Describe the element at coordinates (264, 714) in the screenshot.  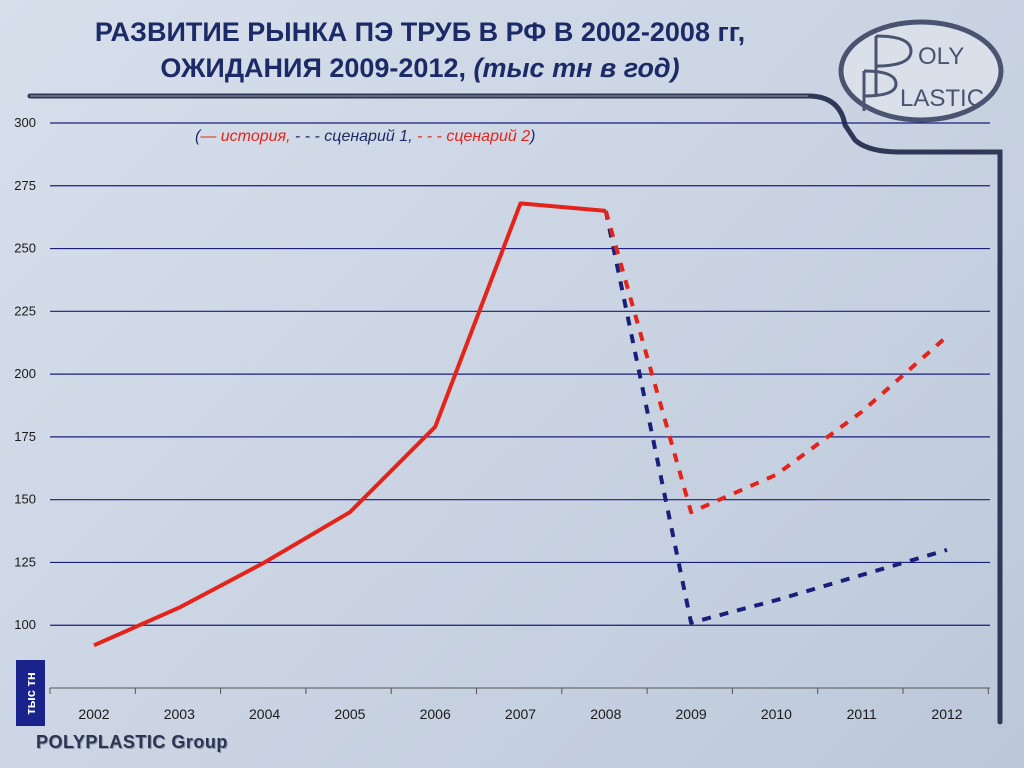
I see `x-tick-label-2004: 2004` at that location.